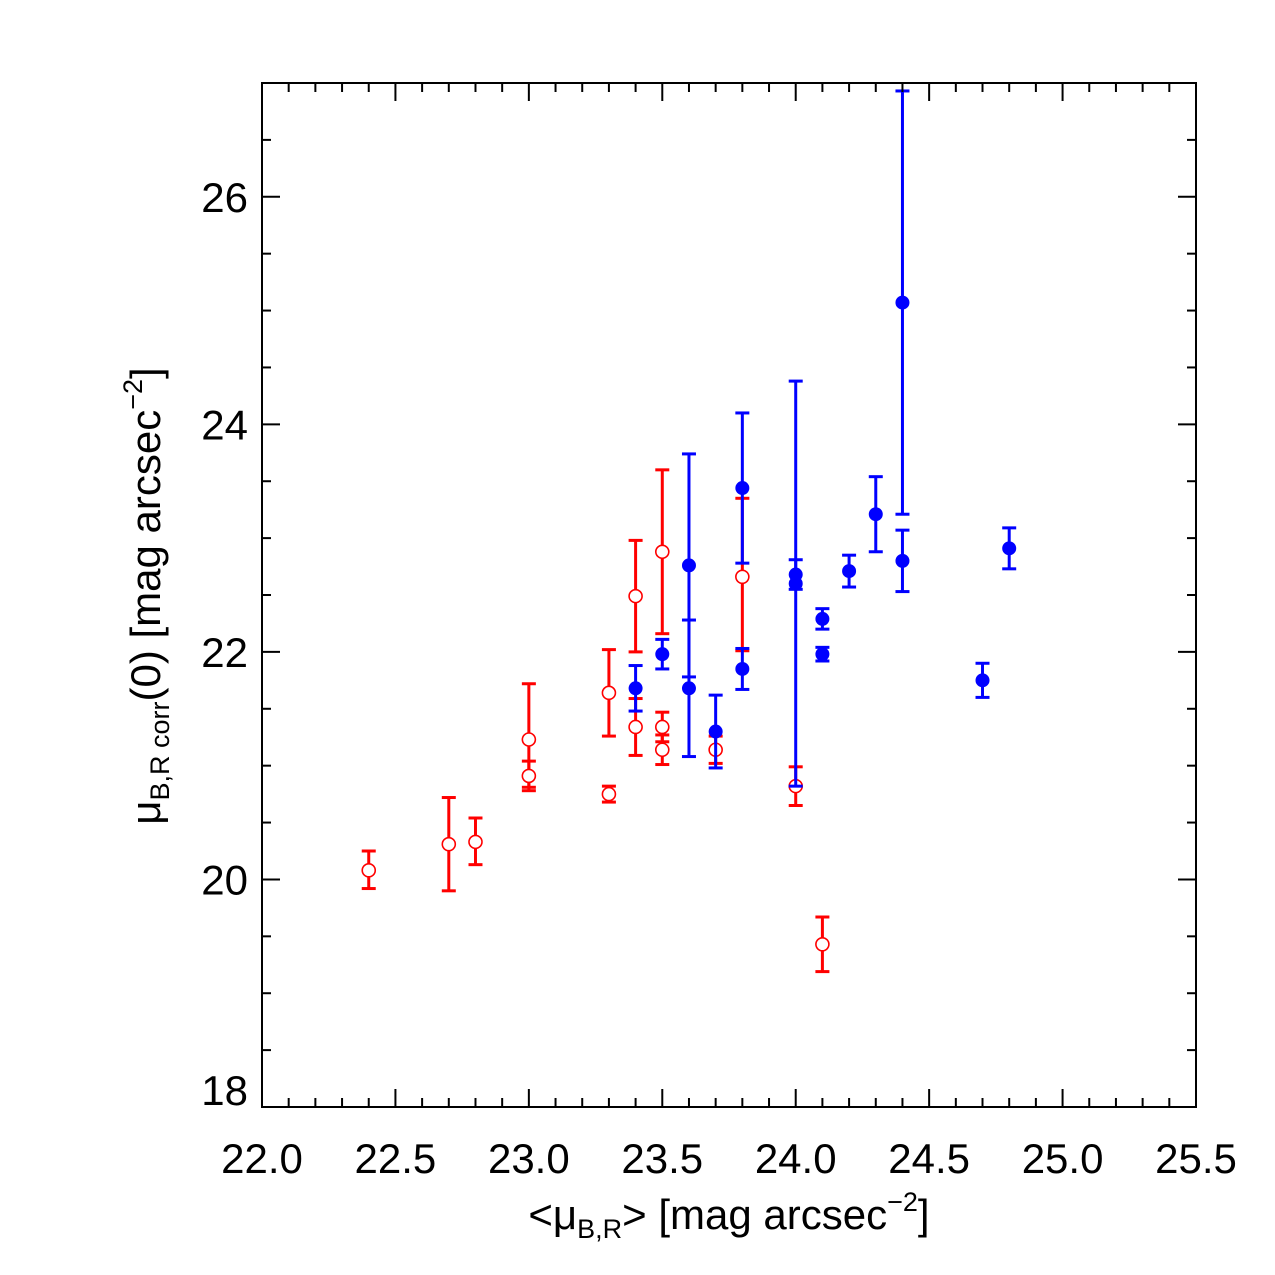 This screenshot has height=1275, width=1275. Describe the element at coordinates (929, 1158) in the screenshot. I see `x-tick-label: 24.5` at that location.